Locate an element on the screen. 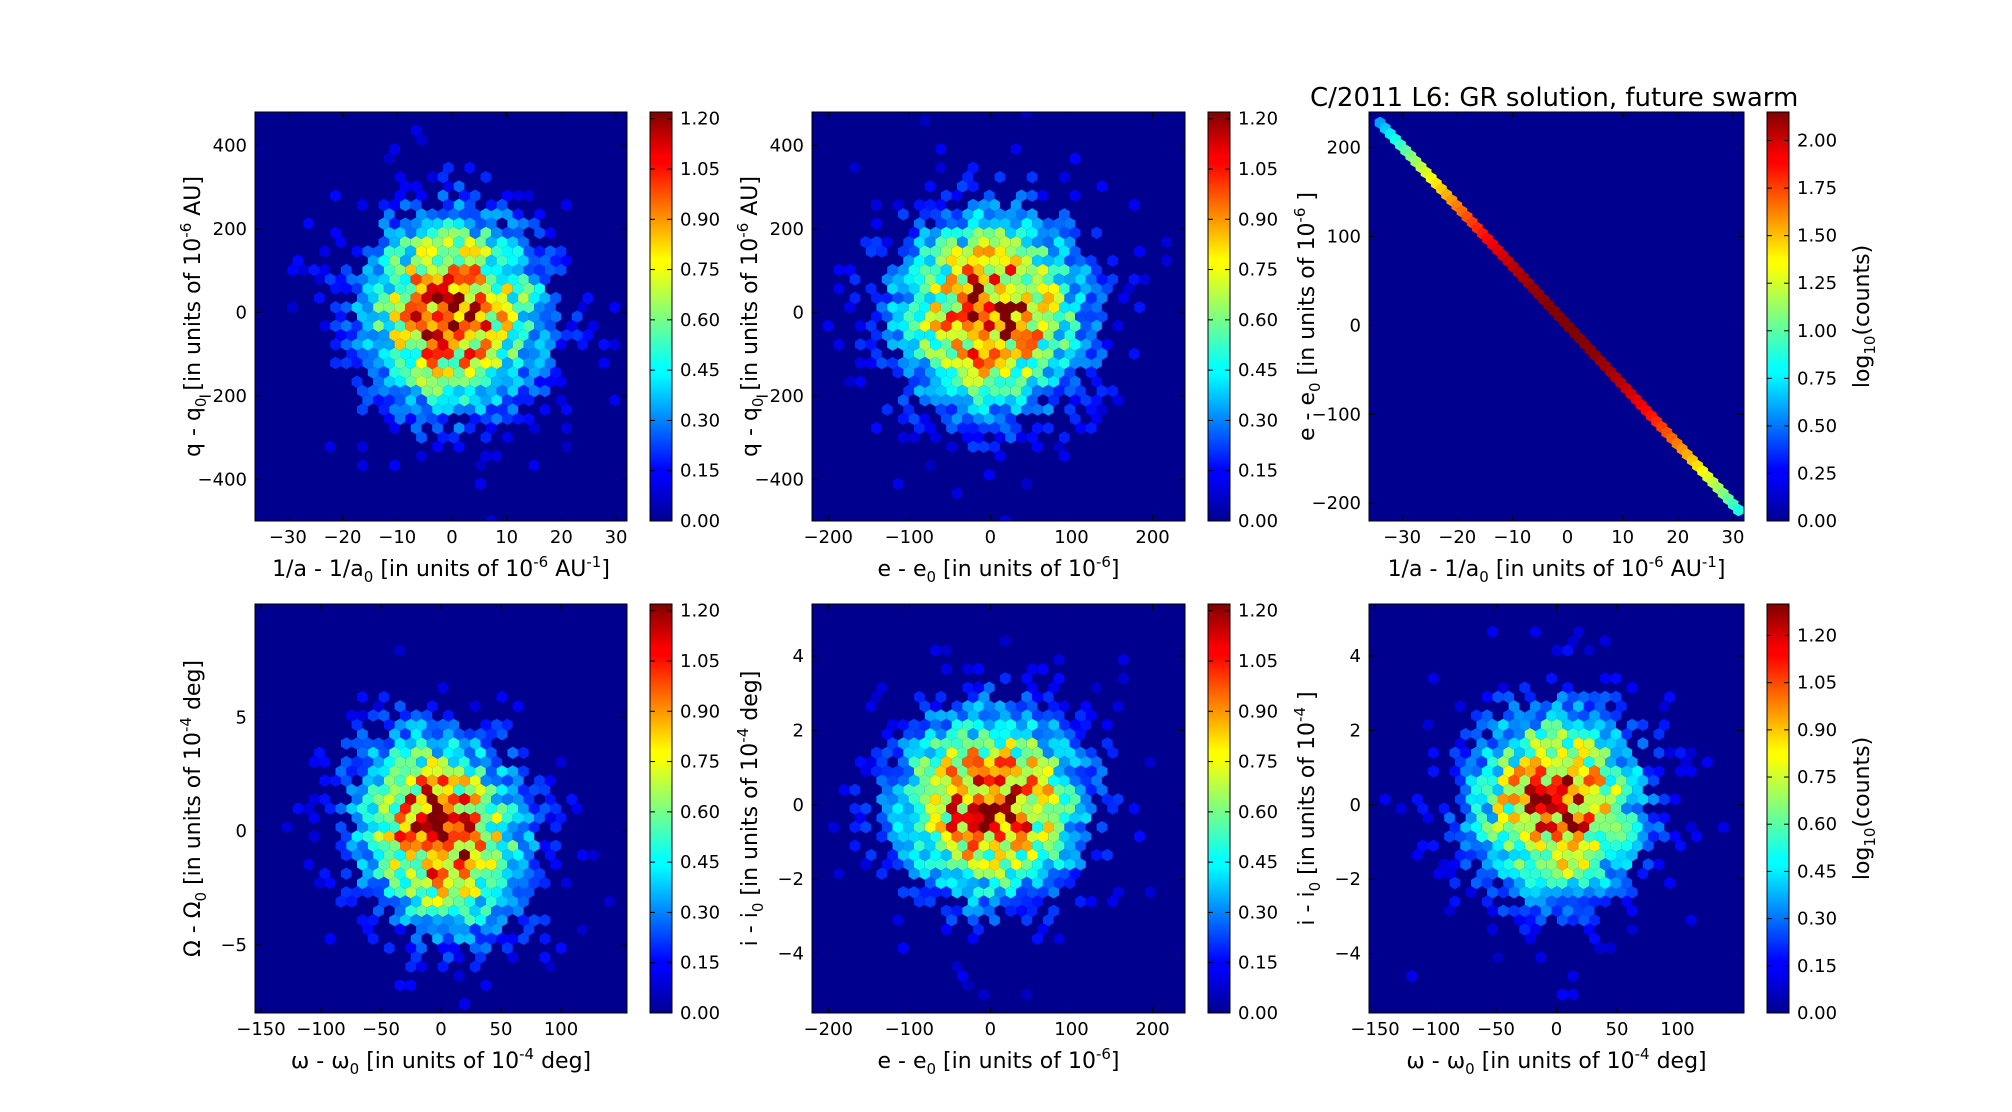  colorbar-tick-label: 0.30 is located at coordinates (1258, 912).